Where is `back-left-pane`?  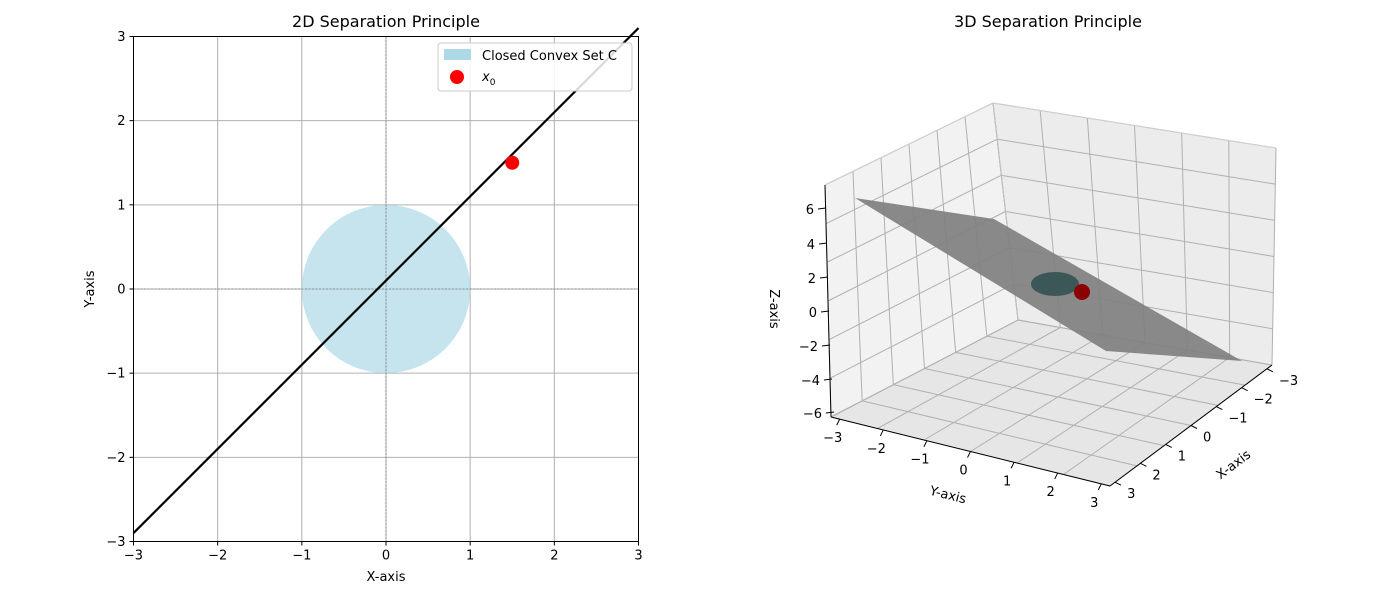
back-left-pane is located at coordinates (921, 260).